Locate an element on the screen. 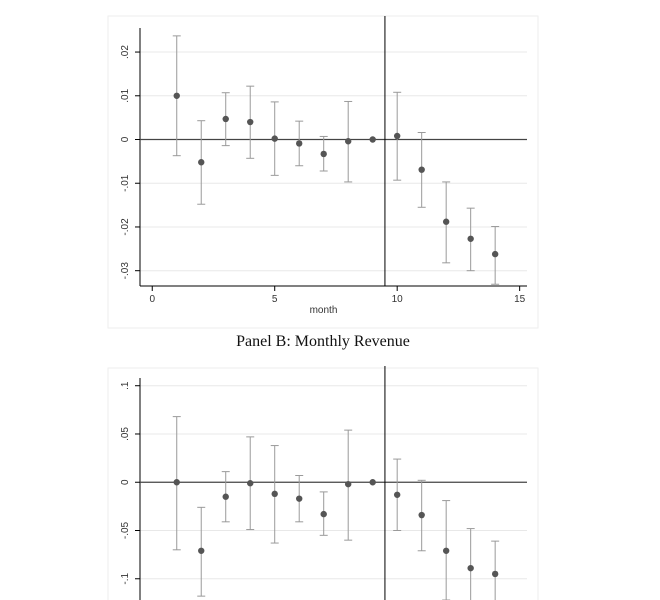 This screenshot has width=660, height=600. panel-a-x-tick-label: 5 is located at coordinates (275, 299).